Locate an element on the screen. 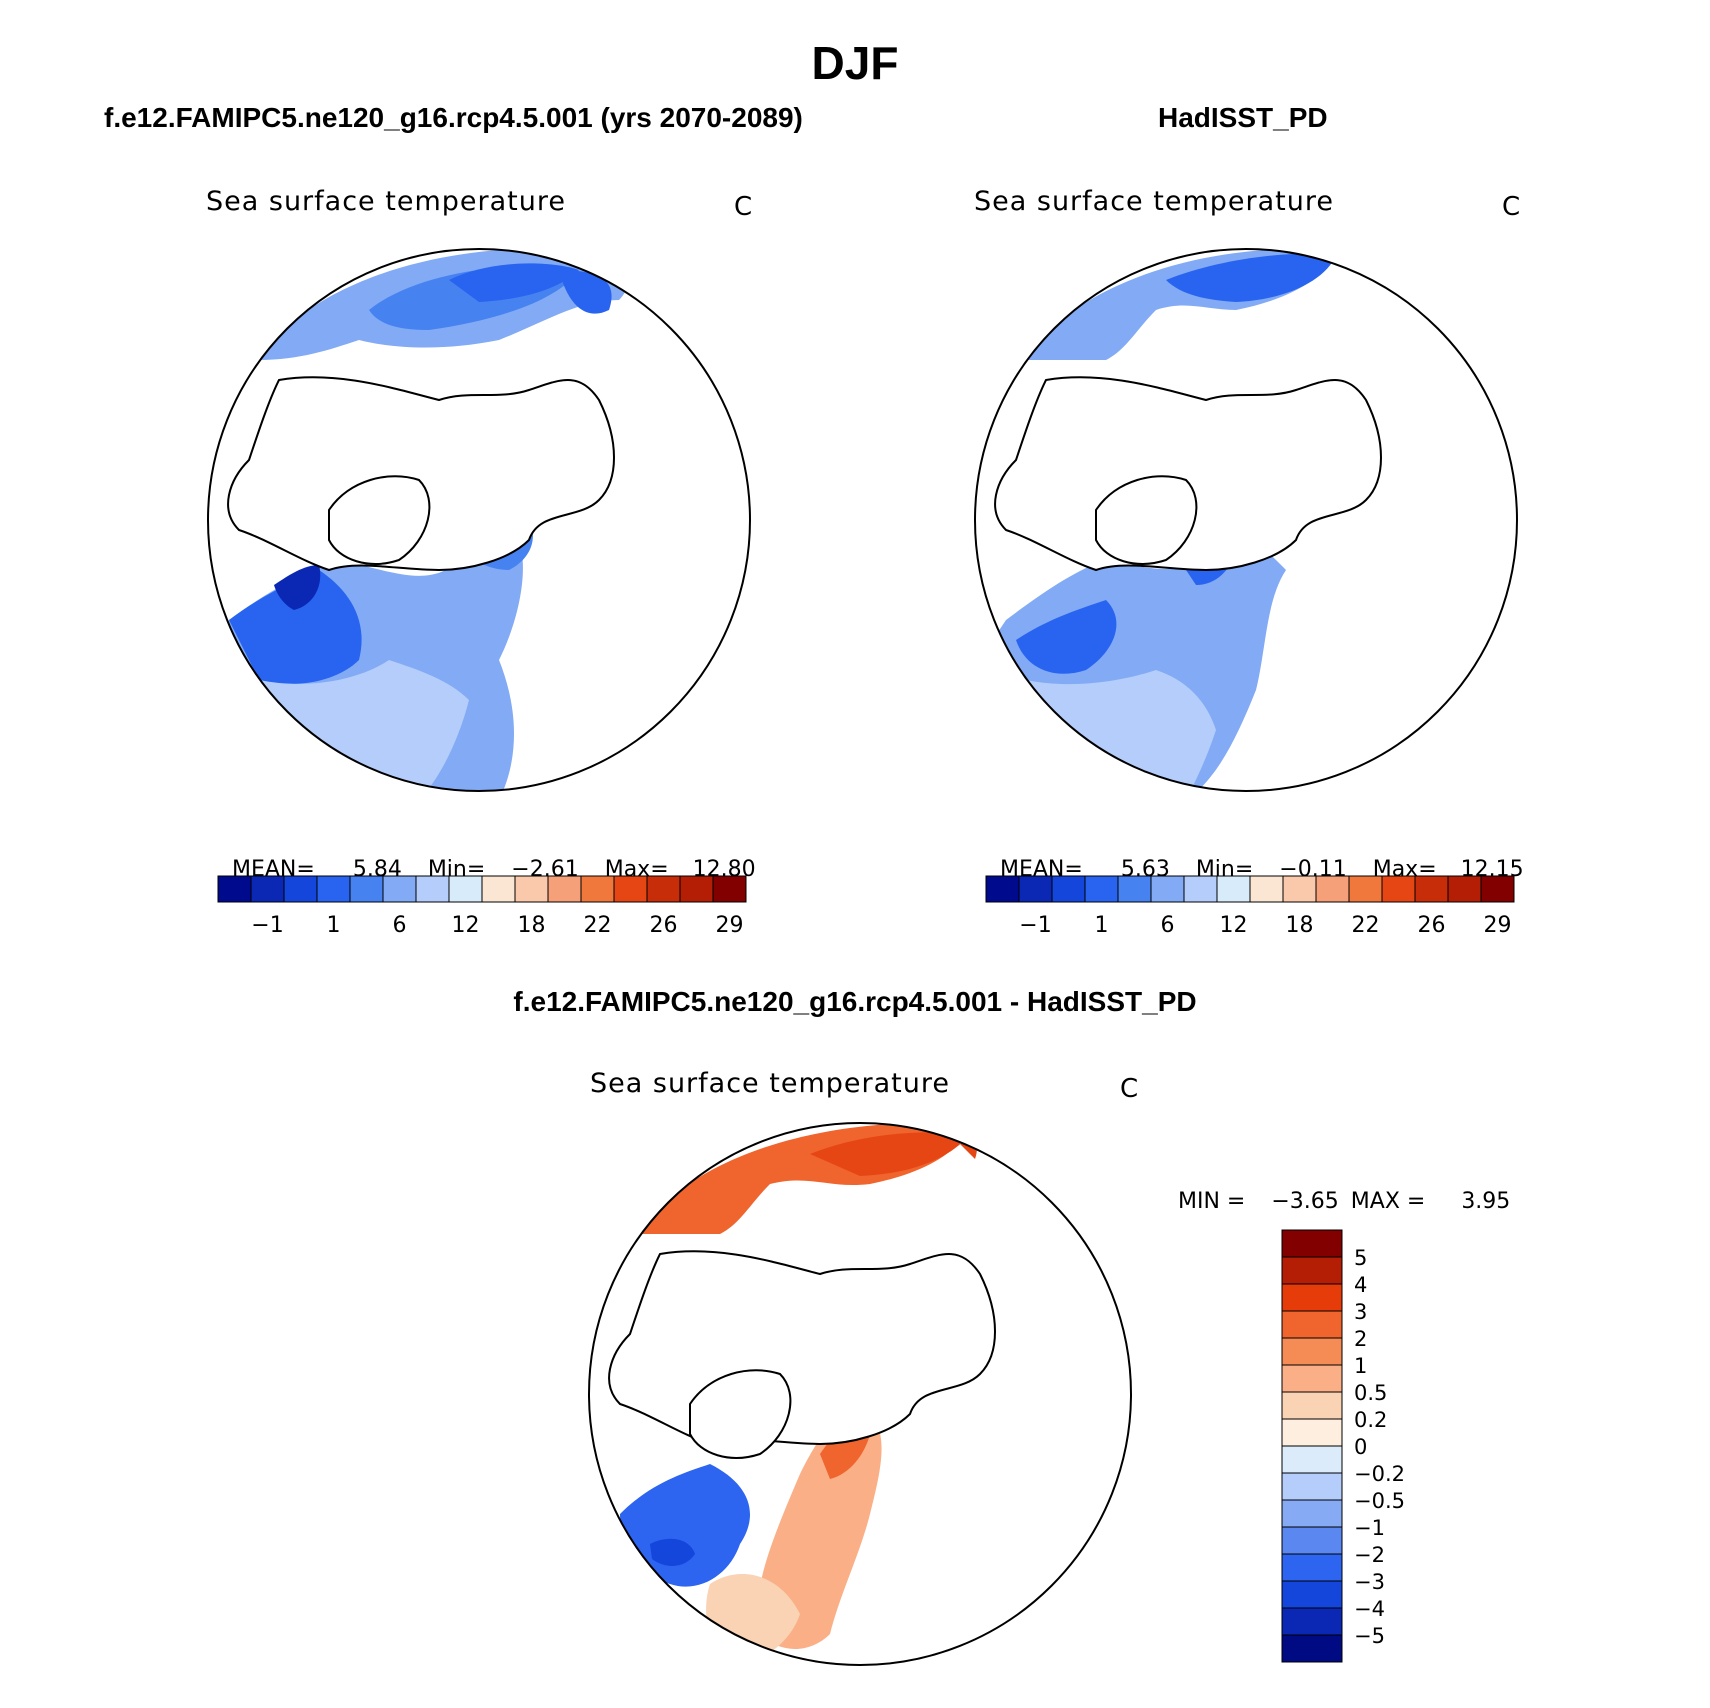 The width and height of the screenshot is (1710, 1708). model-units: C is located at coordinates (743, 207).